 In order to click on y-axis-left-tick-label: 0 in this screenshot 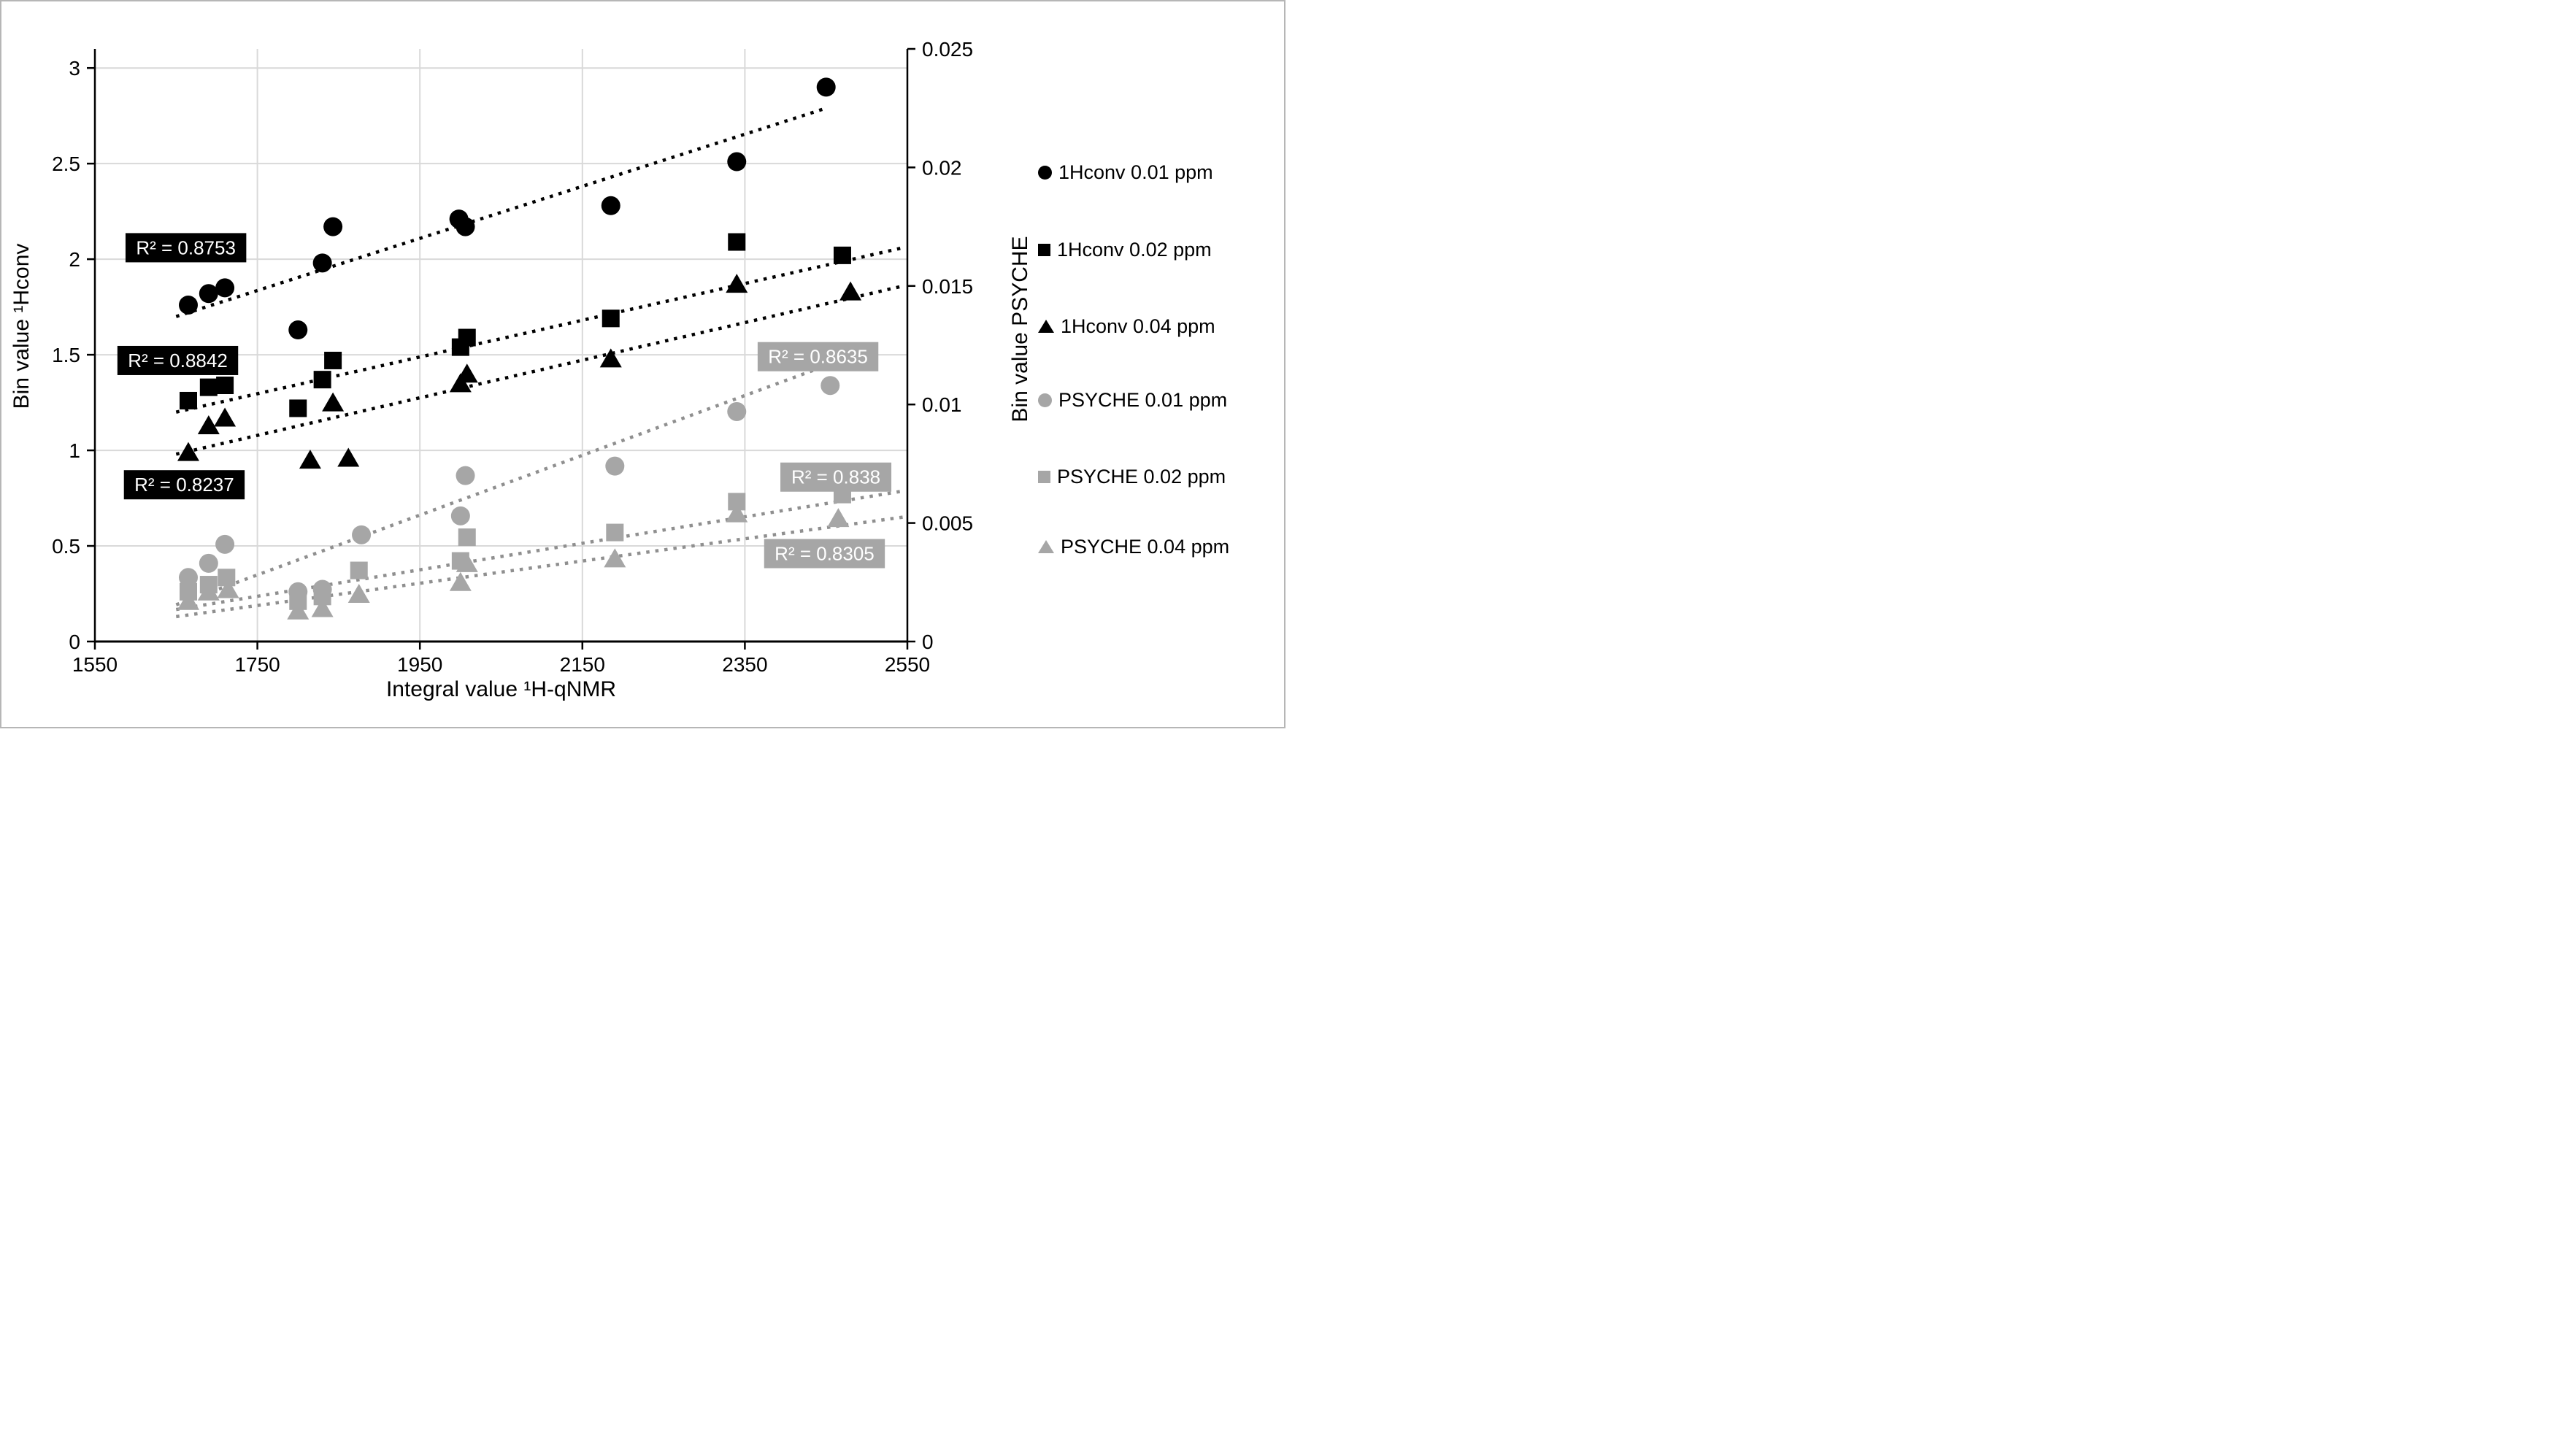, I will do `click(74, 642)`.